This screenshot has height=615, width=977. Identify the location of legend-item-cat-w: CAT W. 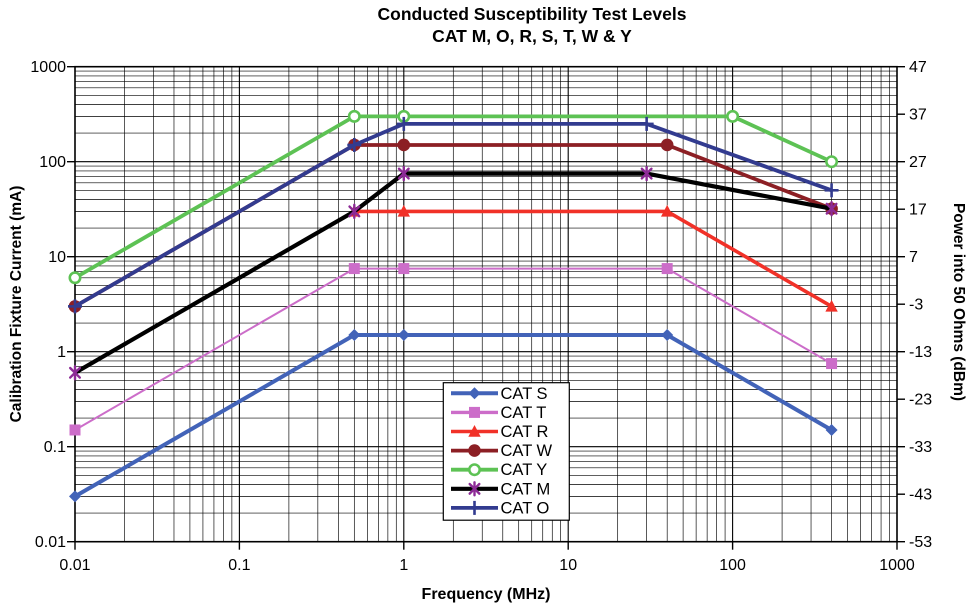
(502, 451).